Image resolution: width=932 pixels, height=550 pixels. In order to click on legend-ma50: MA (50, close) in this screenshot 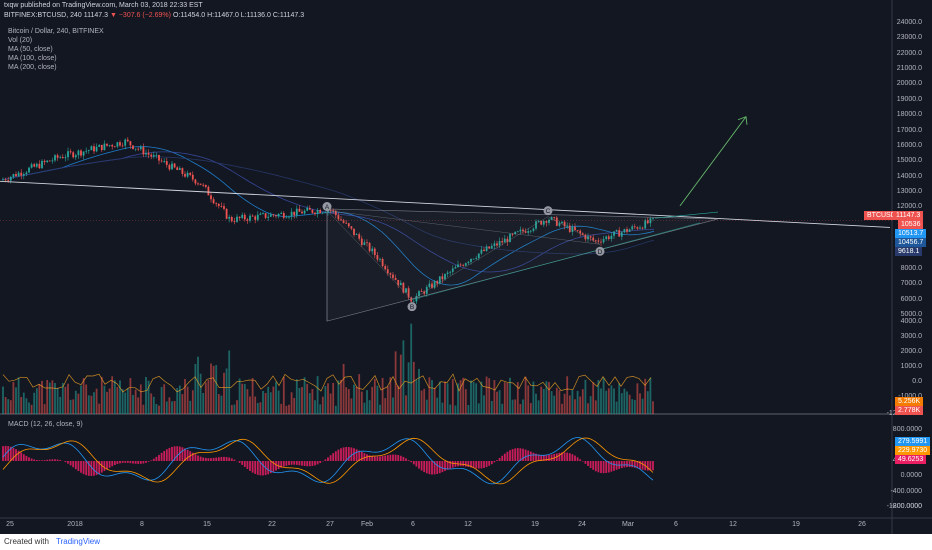, I will do `click(30, 49)`.